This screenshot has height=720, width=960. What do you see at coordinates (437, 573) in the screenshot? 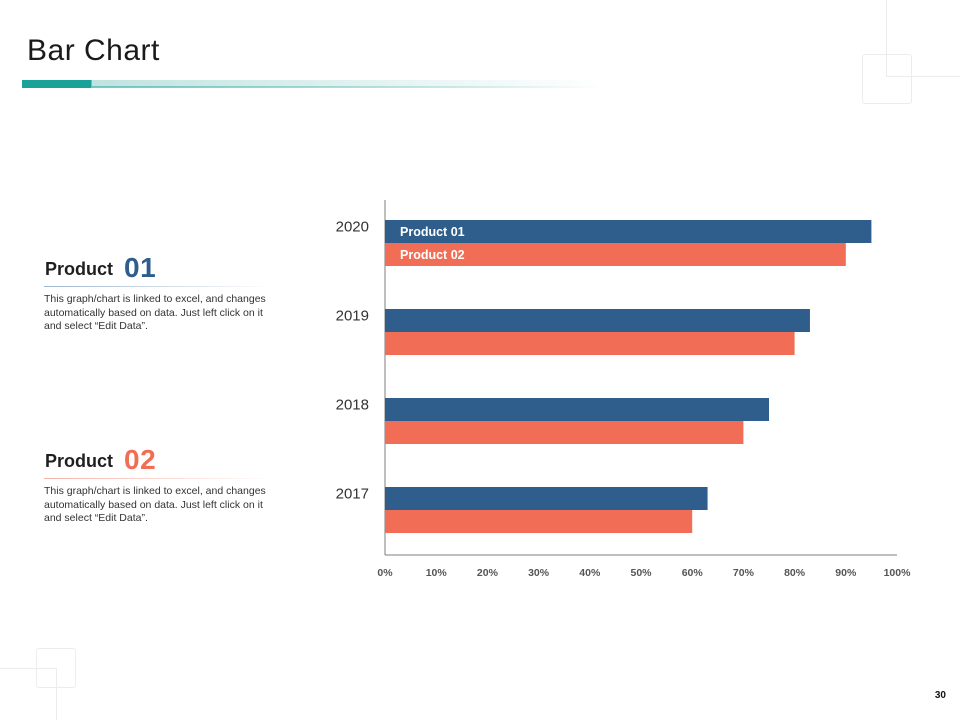
I see `x-tick-label-10: 10%` at bounding box center [437, 573].